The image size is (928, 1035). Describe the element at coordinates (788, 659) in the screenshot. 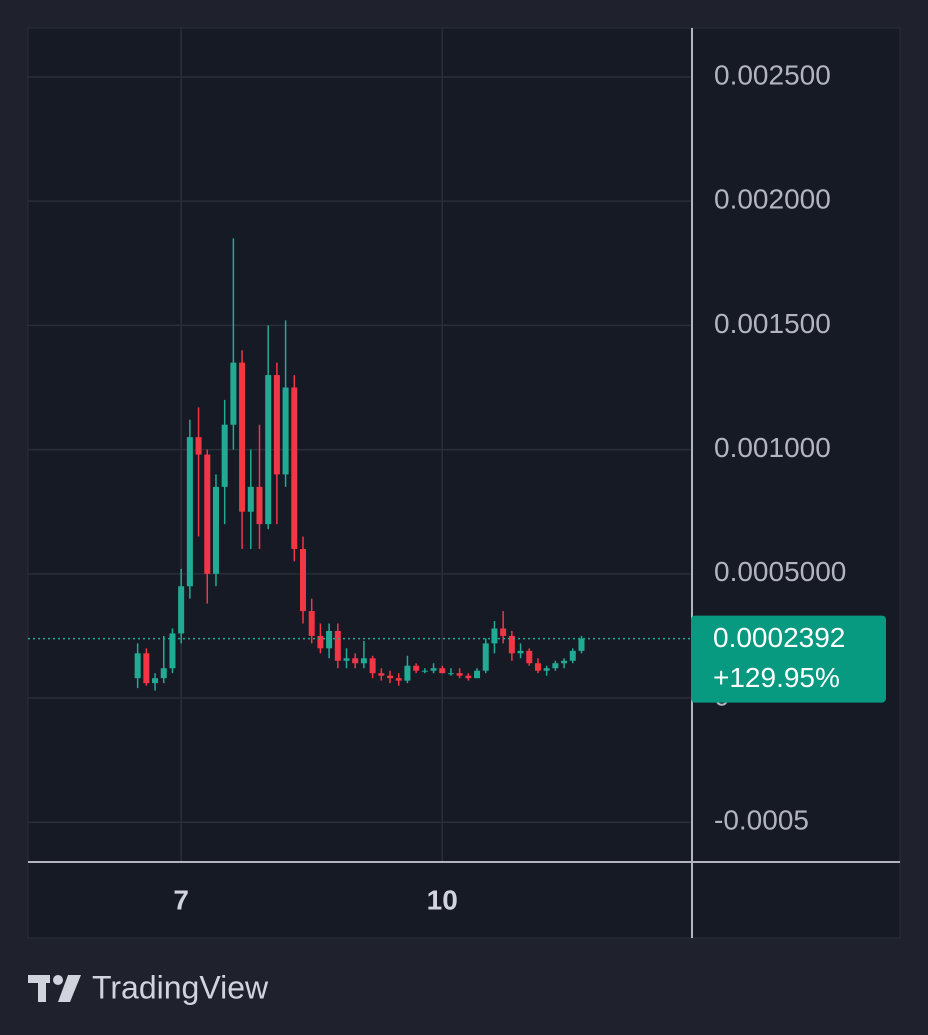

I see `last-price-box` at that location.